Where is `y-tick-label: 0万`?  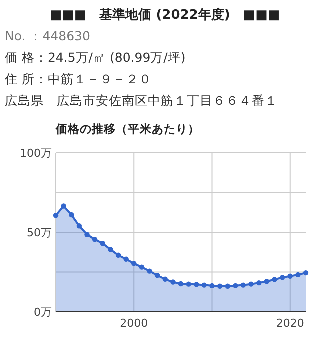 y-tick-label: 0万 is located at coordinates (43, 312).